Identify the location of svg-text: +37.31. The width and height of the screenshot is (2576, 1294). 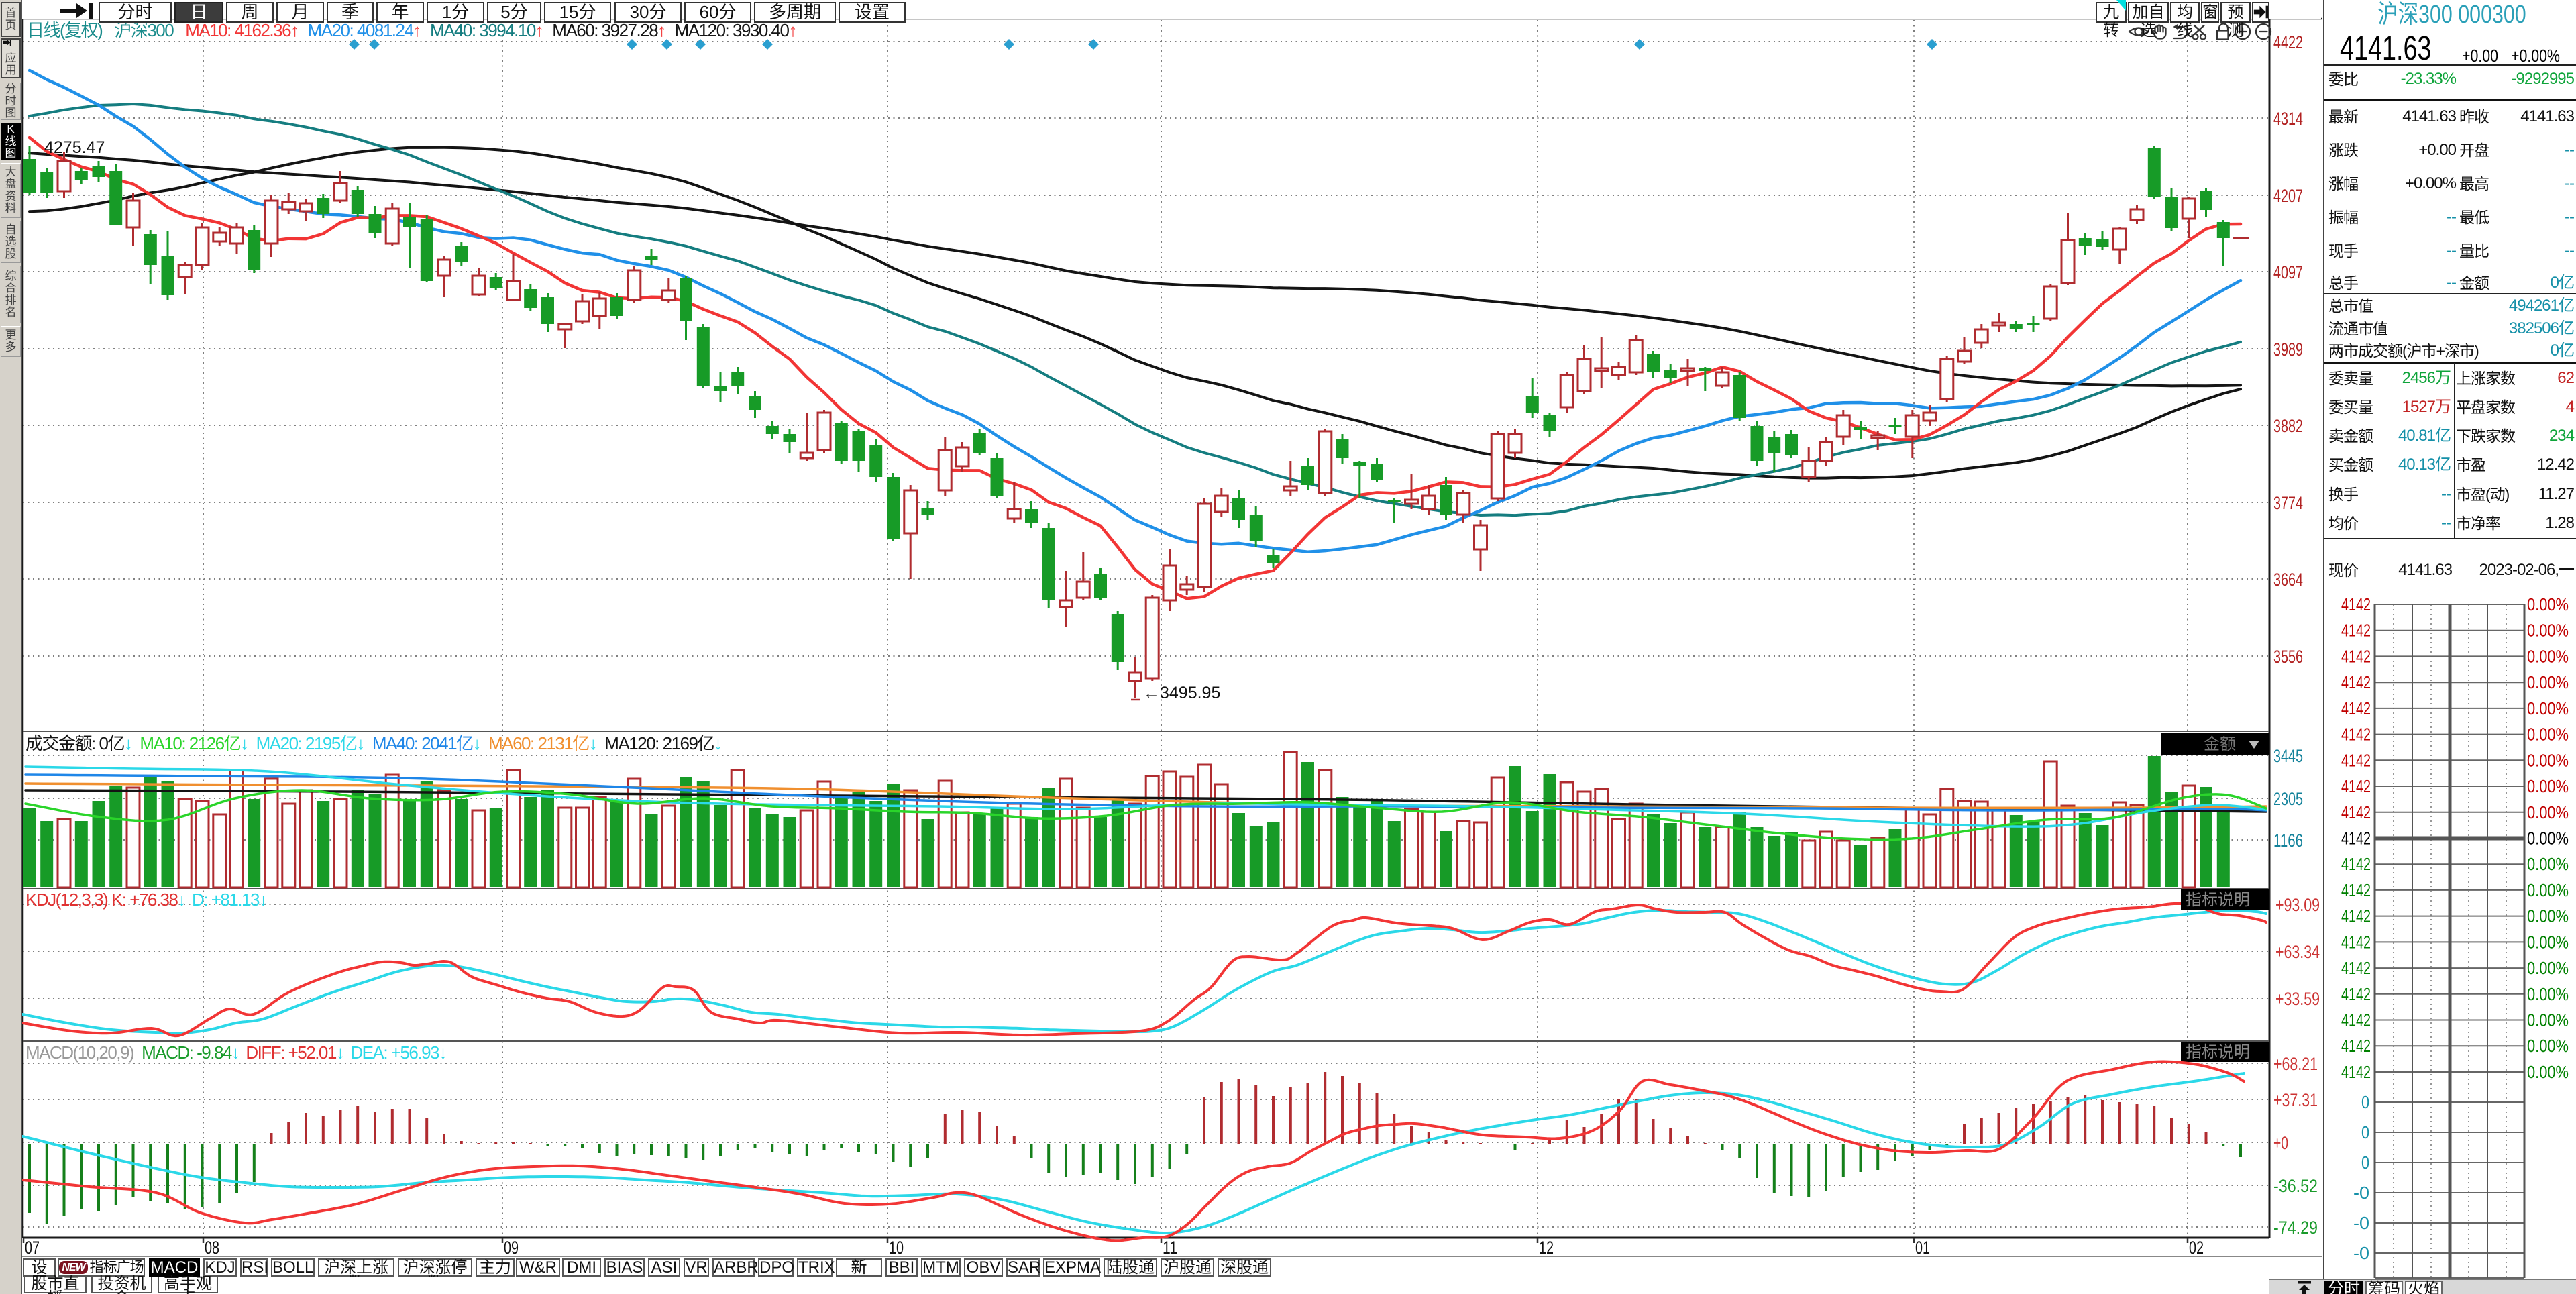
(2295, 1100).